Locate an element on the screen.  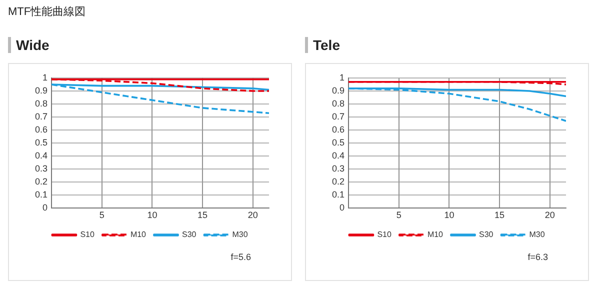
chart-title: Tele is located at coordinates (326, 45).